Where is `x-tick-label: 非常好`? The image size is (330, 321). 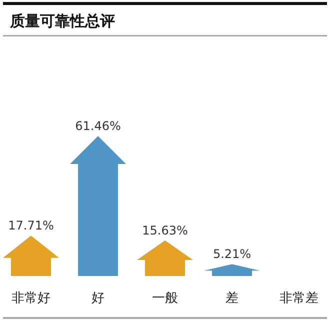
x-tick-label: 非常好 is located at coordinates (31, 298).